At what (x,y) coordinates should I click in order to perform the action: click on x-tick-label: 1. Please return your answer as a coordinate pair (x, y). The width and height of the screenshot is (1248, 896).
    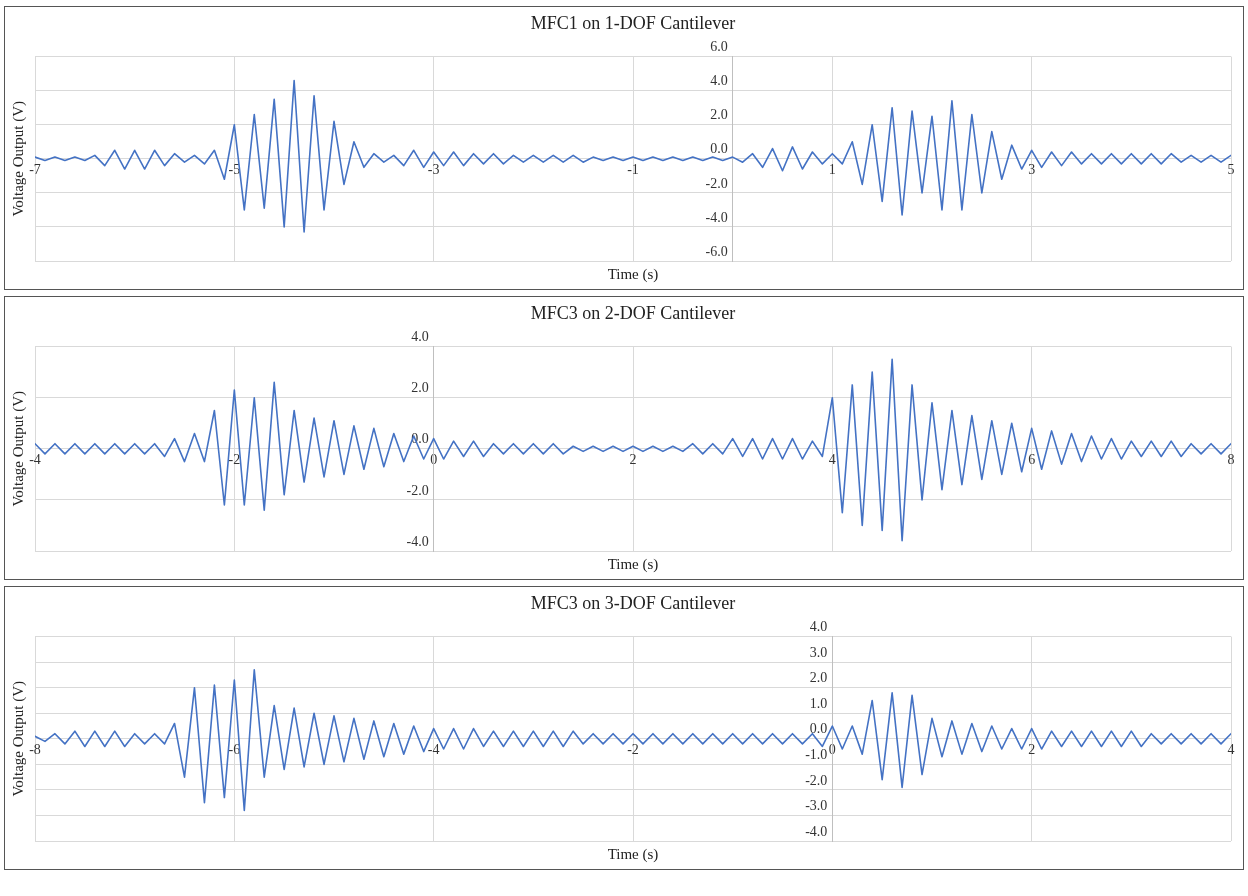
    Looking at the image, I should click on (832, 169).